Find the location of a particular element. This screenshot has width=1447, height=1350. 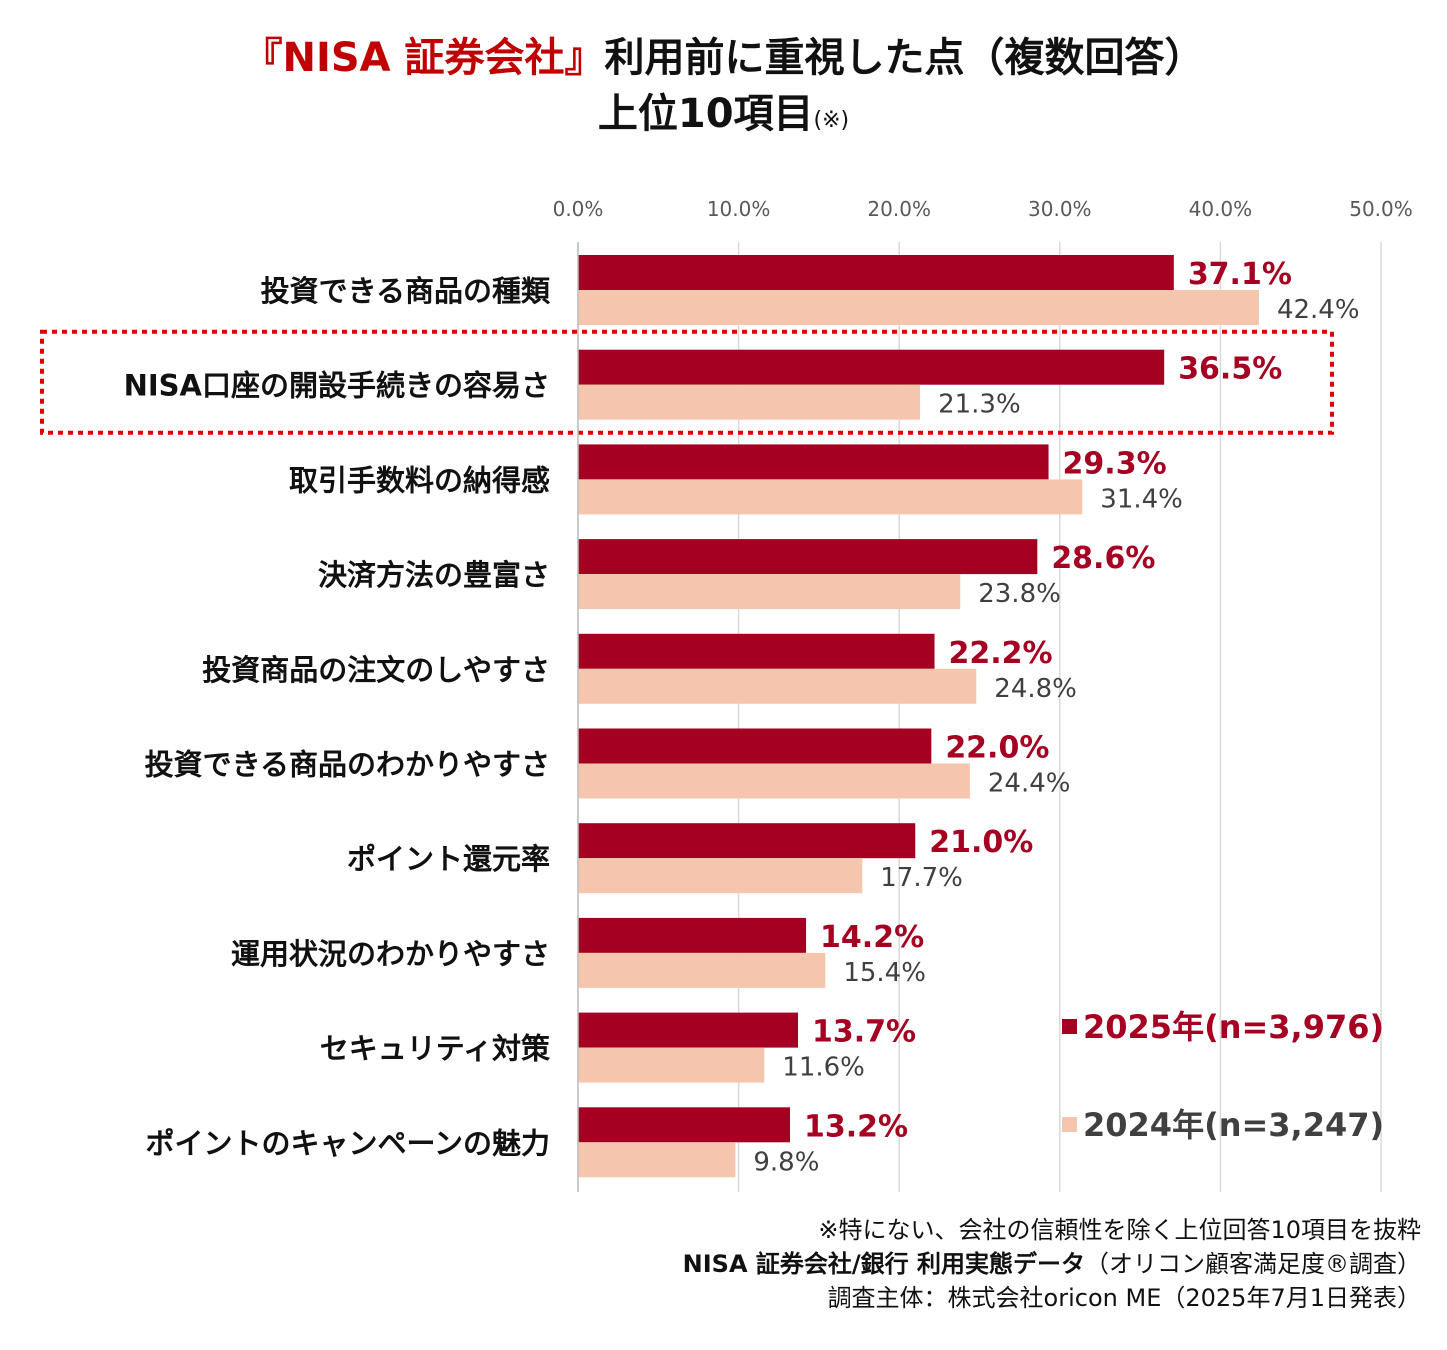

title-line2: 上位10項目 is located at coordinates (705, 114).